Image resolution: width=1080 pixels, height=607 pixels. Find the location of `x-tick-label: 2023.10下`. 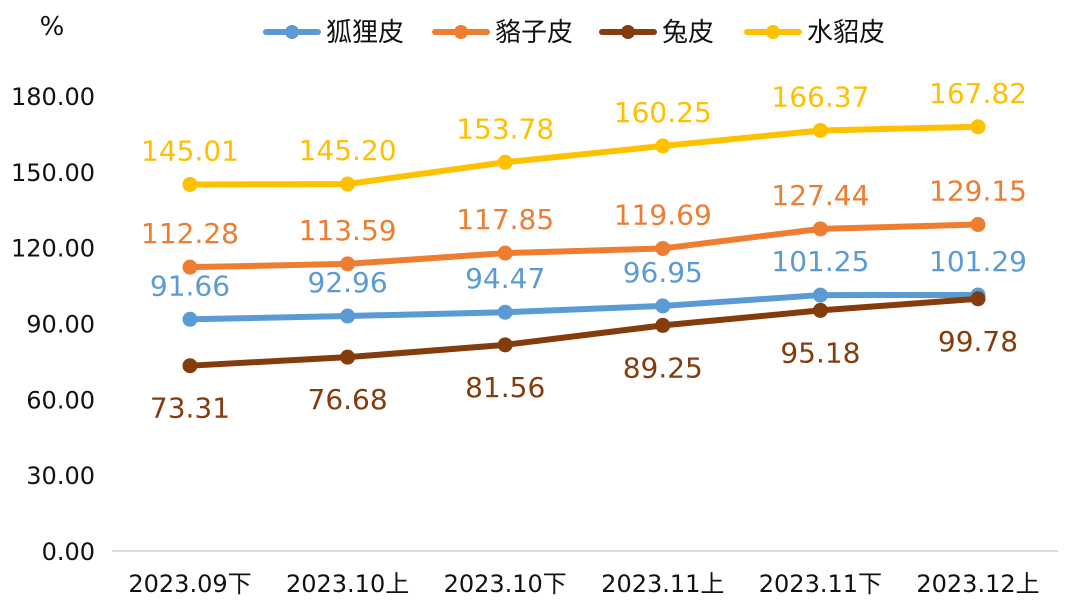

x-tick-label: 2023.10下 is located at coordinates (505, 584).